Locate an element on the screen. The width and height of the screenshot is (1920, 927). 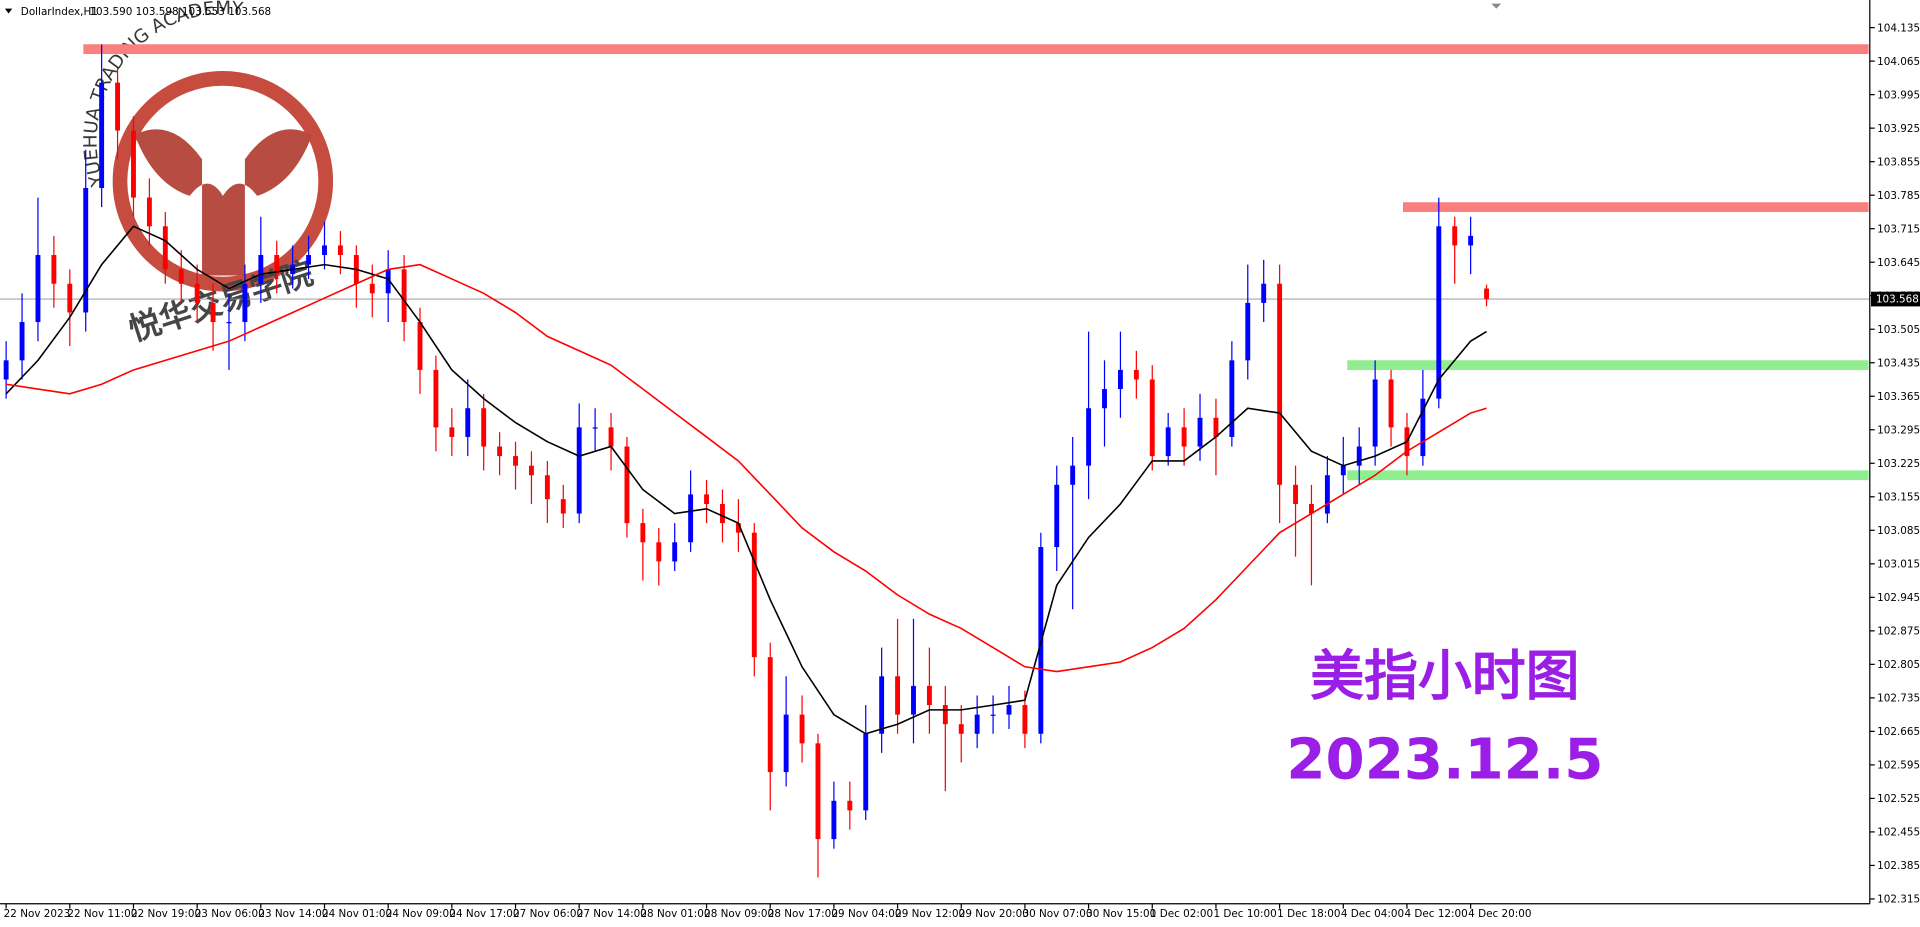
y-tick-label: 103.295 is located at coordinates (1898, 430).